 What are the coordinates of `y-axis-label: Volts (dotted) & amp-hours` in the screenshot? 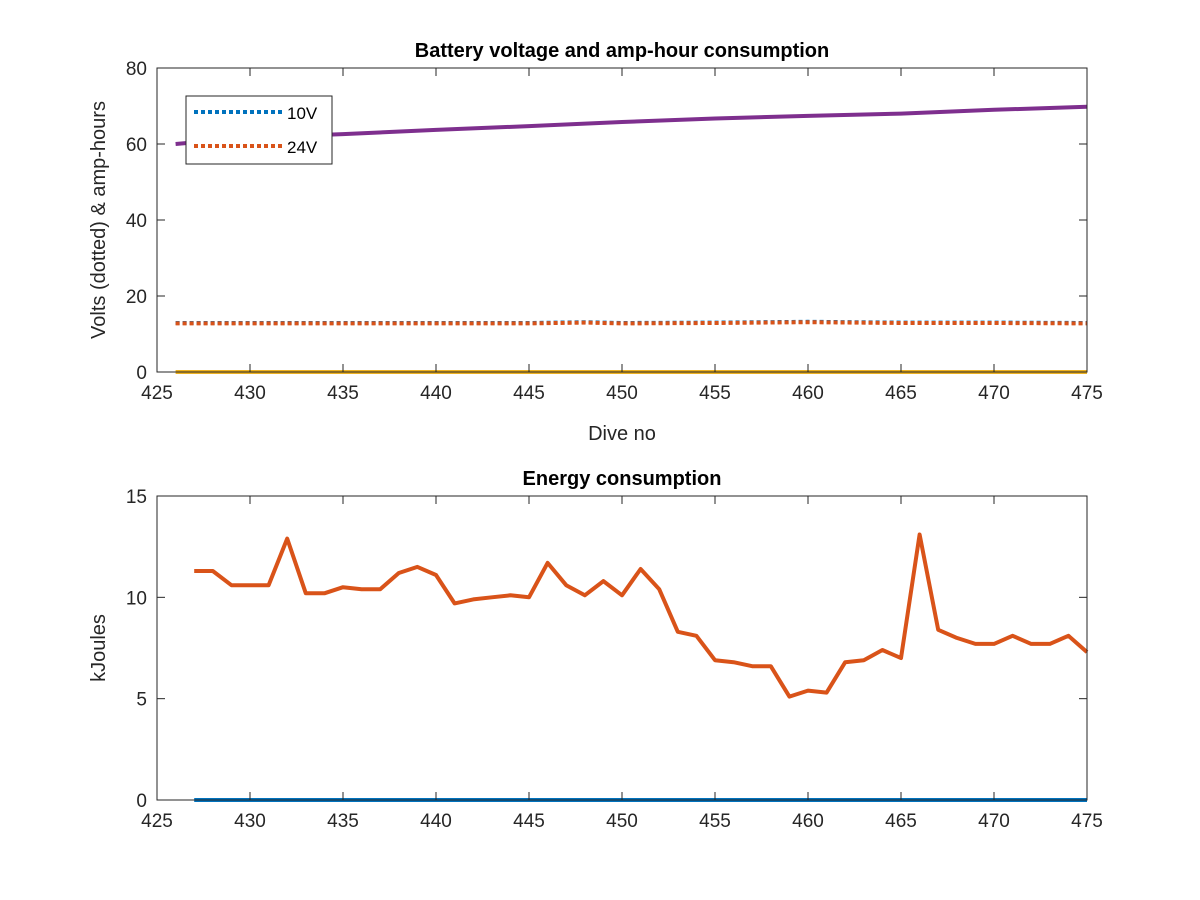 It's located at (99, 220).